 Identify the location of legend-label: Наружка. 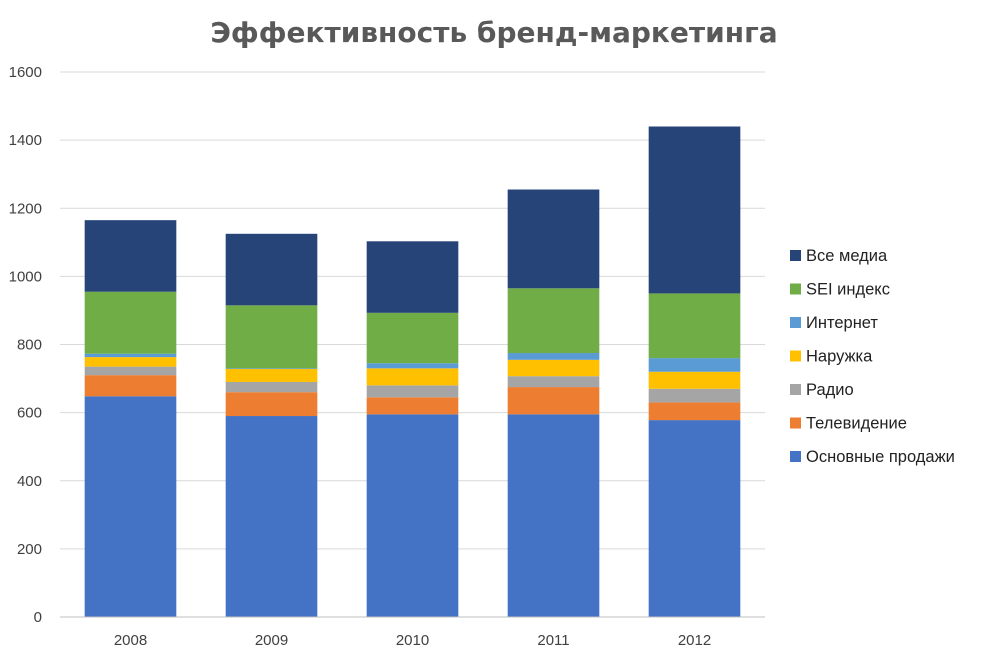
(839, 357).